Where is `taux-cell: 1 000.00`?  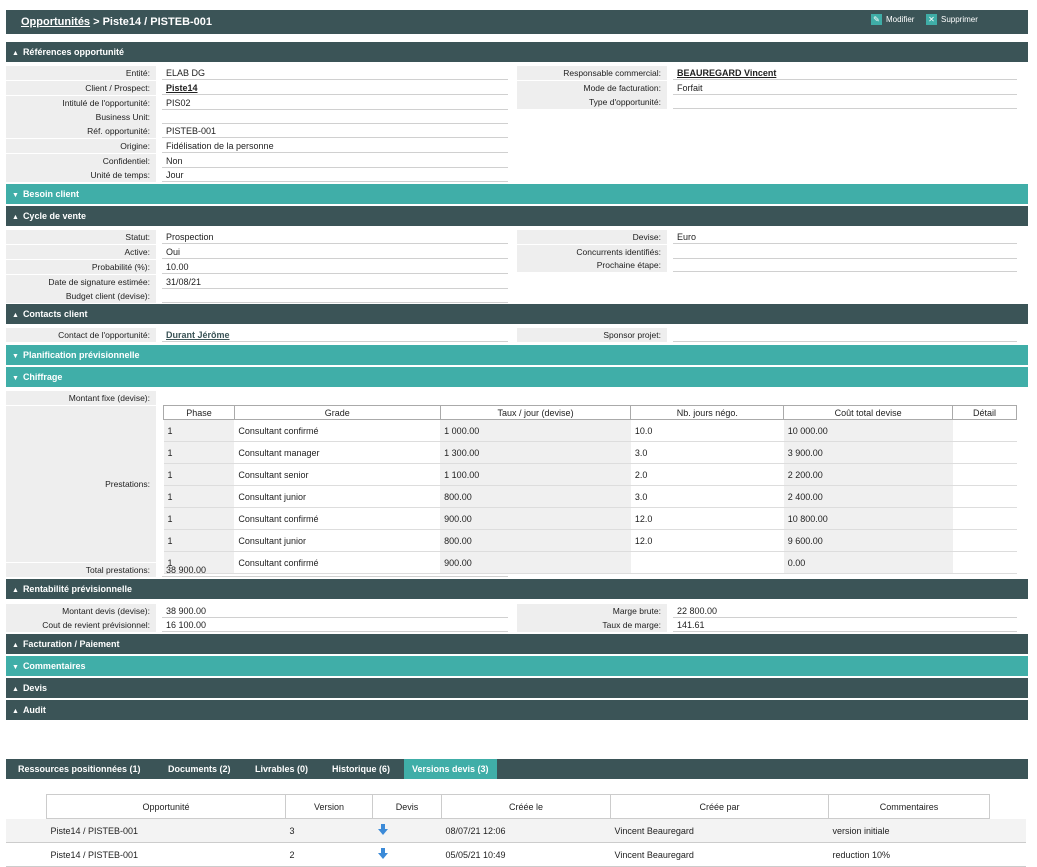
taux-cell: 1 000.00 is located at coordinates (535, 430).